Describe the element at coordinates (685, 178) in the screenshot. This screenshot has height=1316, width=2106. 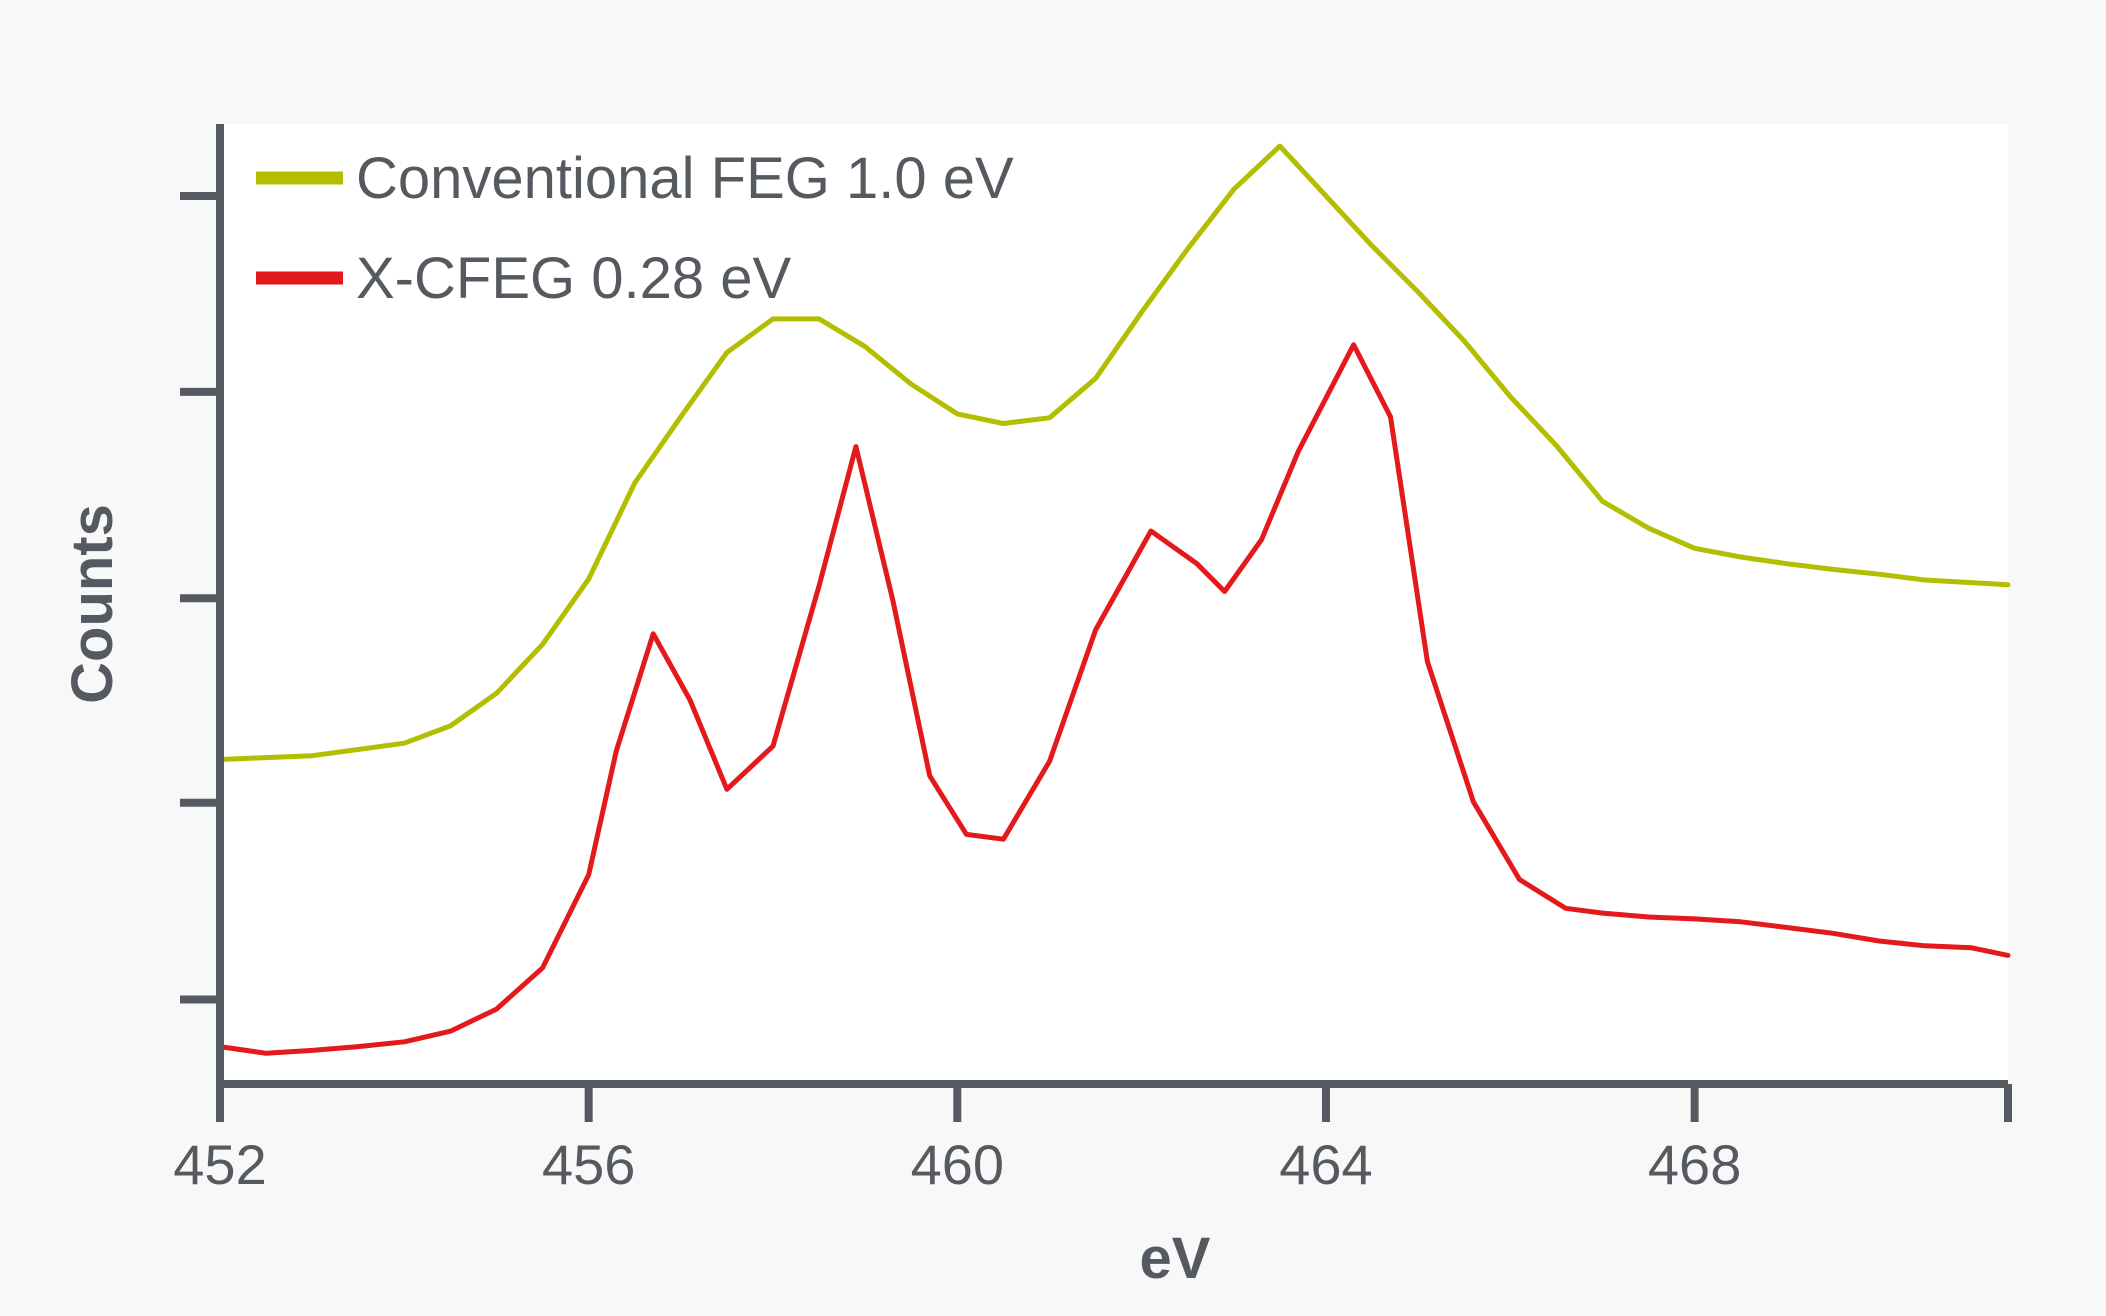
I see `legend-label-1: Conventional FEG 1.0 eV` at that location.